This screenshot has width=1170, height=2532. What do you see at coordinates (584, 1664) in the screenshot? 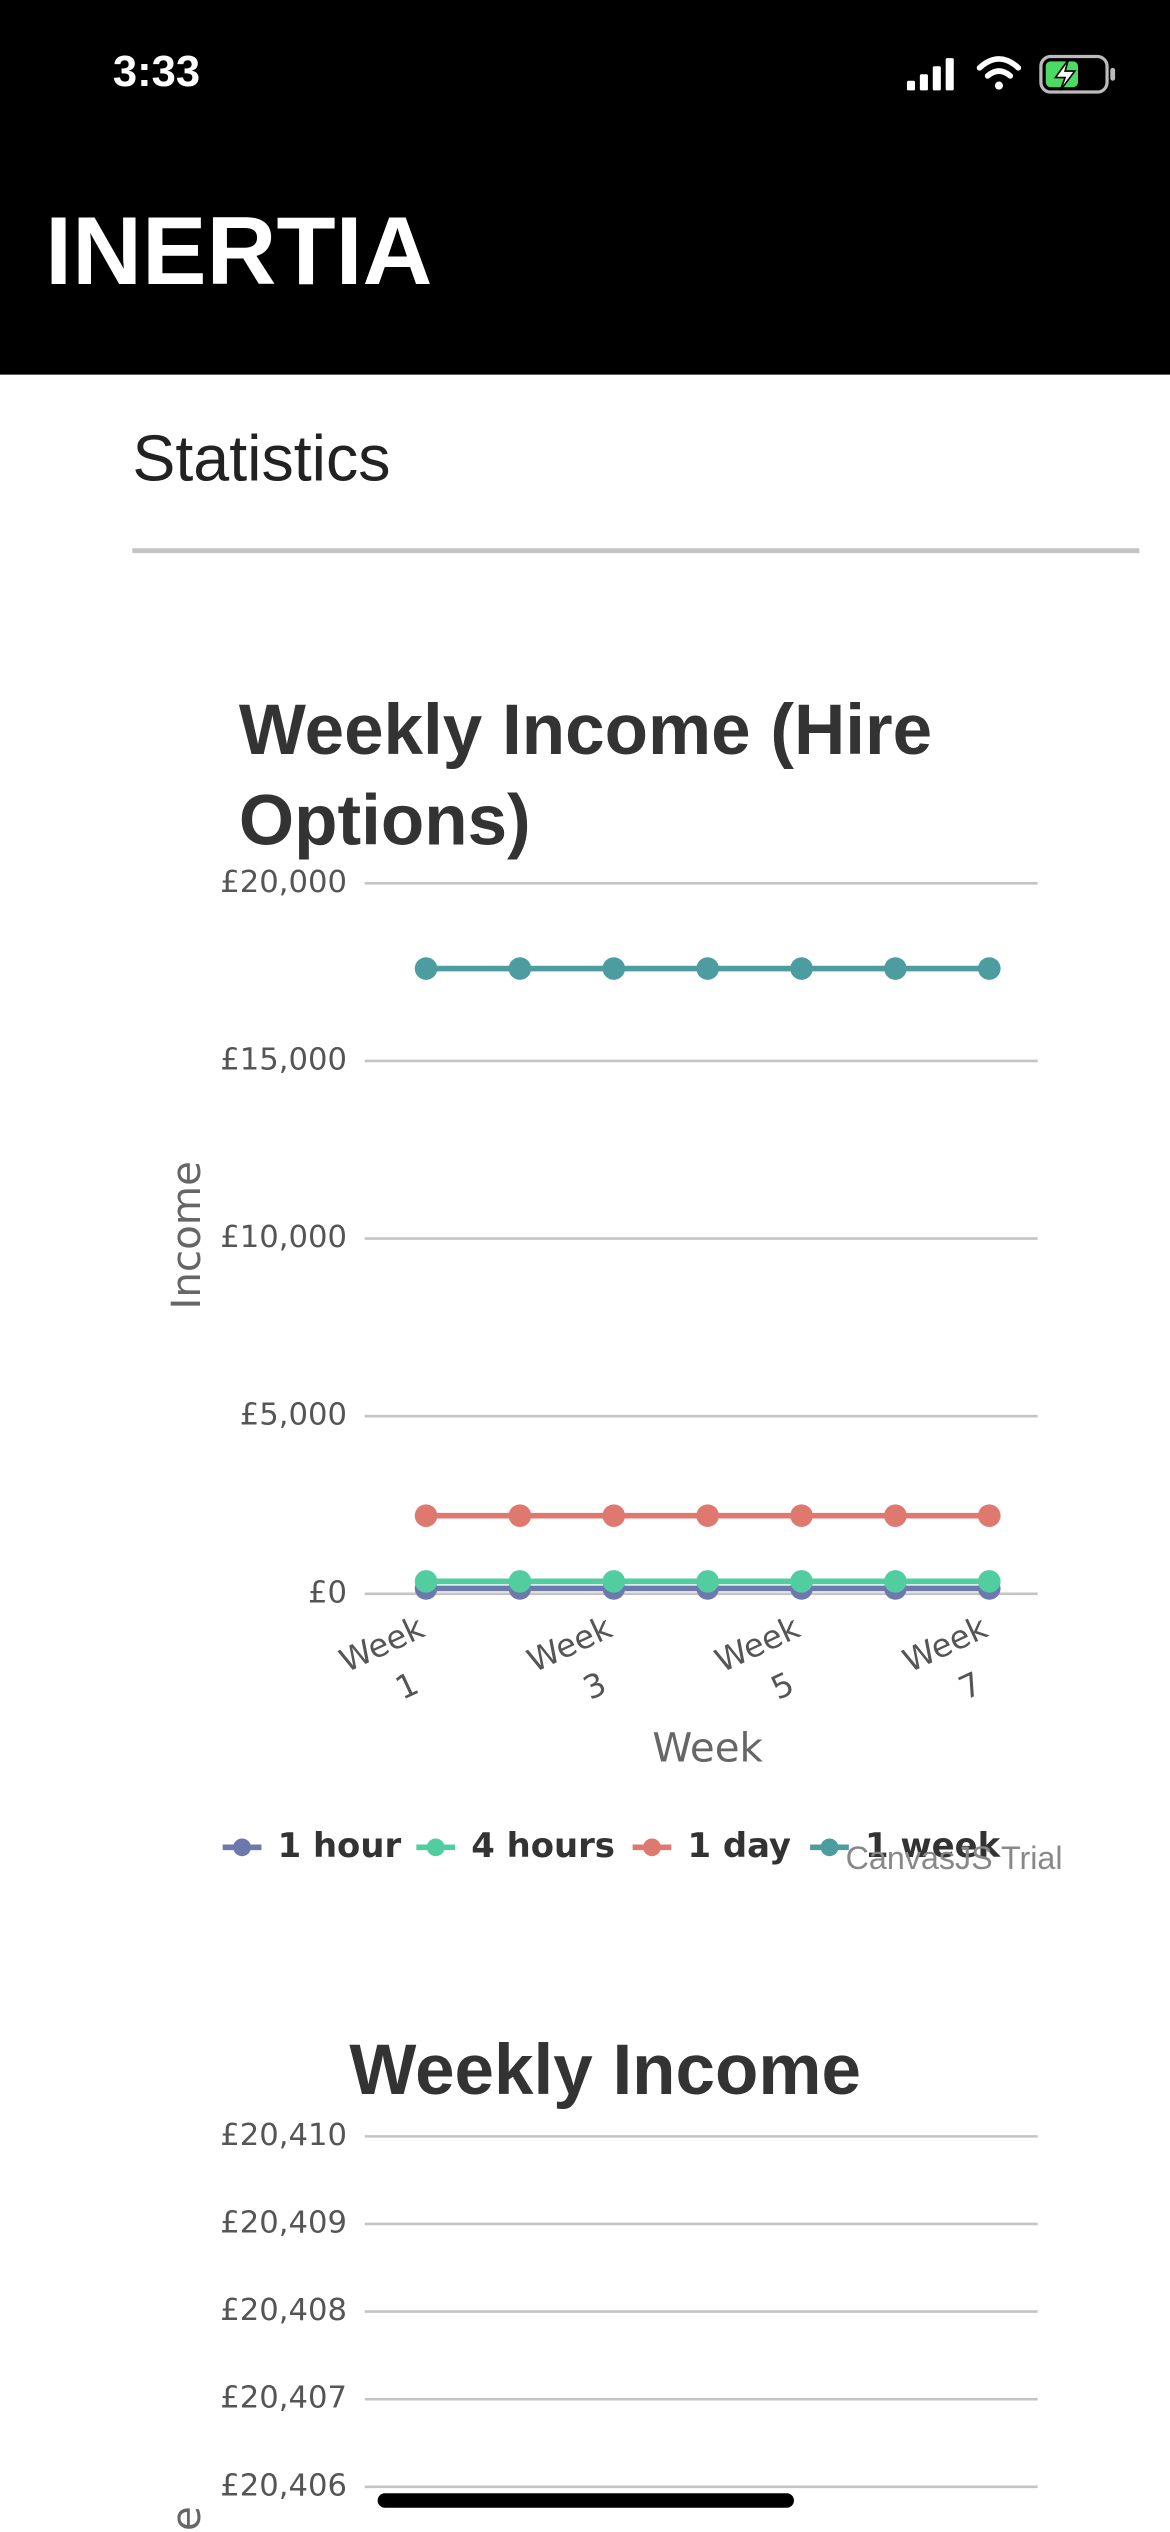
I see `x-tick-label: Week 3` at bounding box center [584, 1664].